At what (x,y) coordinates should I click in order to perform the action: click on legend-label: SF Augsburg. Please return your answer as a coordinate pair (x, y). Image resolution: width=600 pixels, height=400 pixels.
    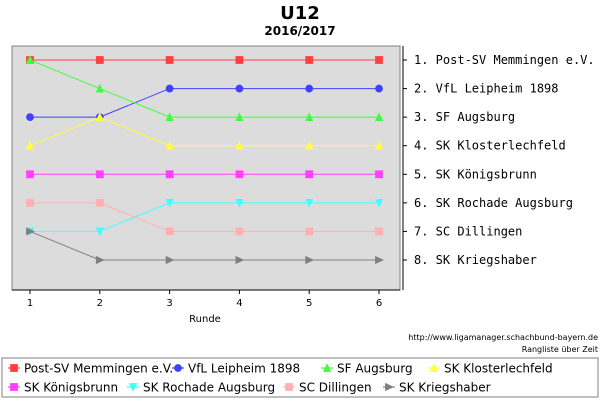
    Looking at the image, I should click on (375, 369).